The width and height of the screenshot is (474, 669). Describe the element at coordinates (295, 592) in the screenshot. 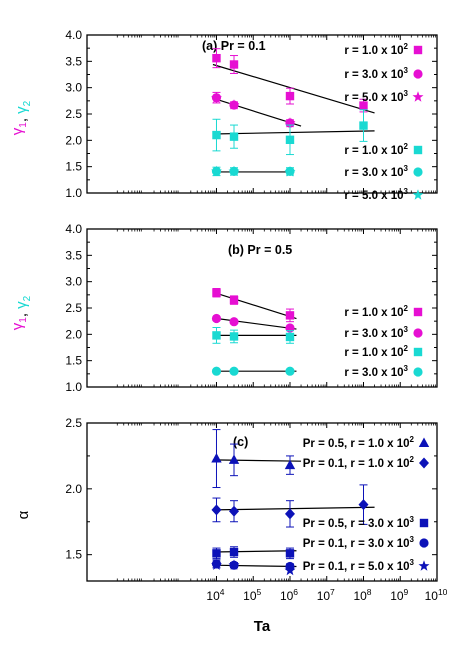

I see `x-tick-label-exp: 6` at that location.